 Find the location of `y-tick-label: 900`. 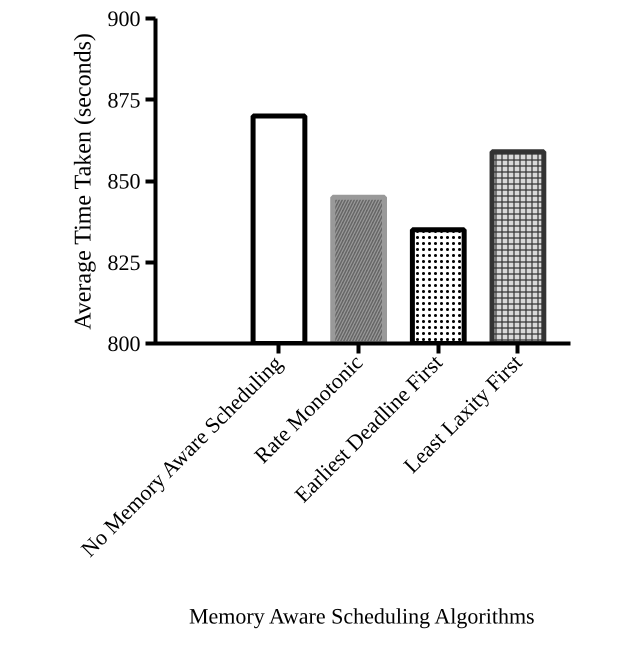

y-tick-label: 900 is located at coordinates (124, 18).